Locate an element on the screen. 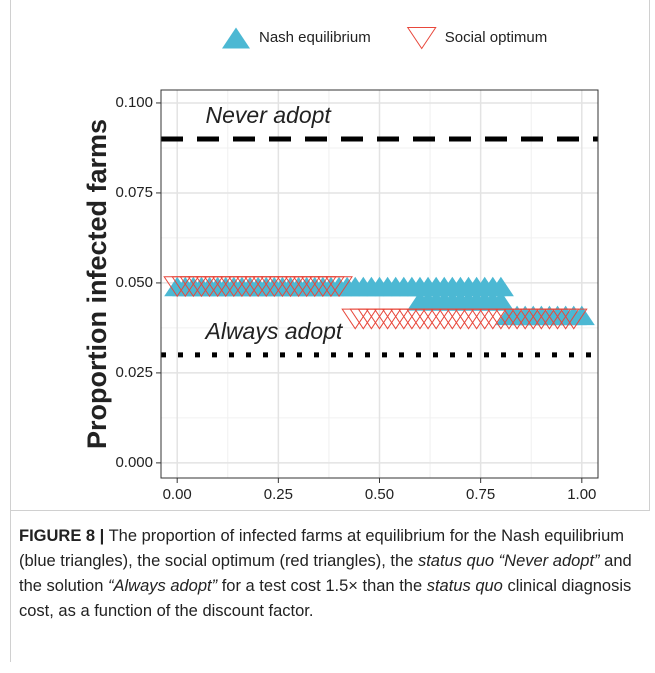 This screenshot has height=673, width=655. annotation: Never adopt is located at coordinates (269, 115).